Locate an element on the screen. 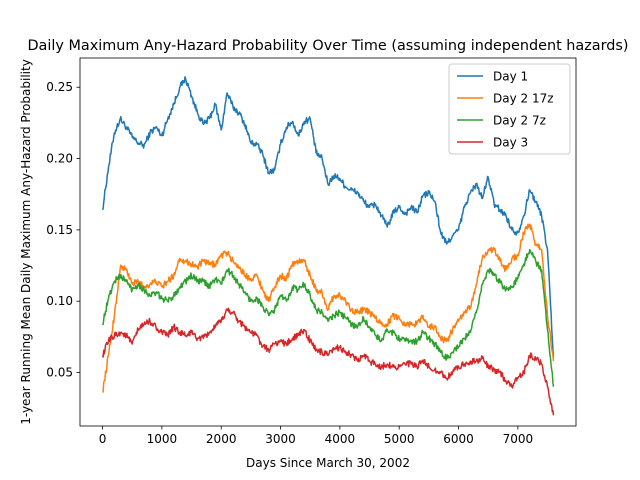  x-axis-label: Days Since March 30, 2002 is located at coordinates (328, 463).